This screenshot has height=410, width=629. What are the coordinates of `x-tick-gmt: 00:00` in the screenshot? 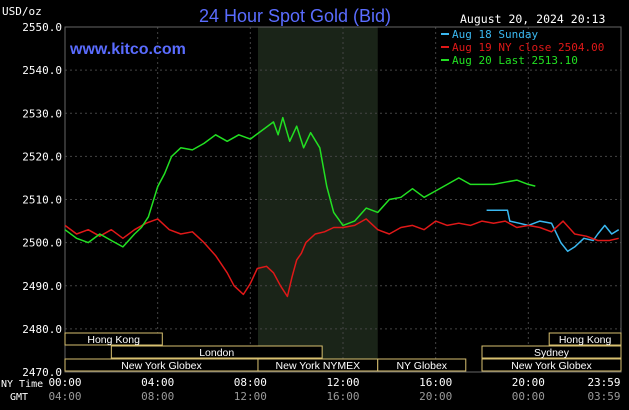 It's located at (528, 396).